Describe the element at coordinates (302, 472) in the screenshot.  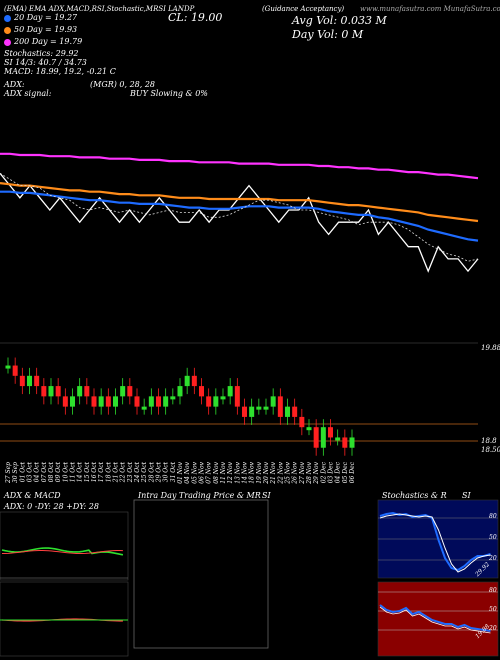
I see `date-tick-label: 27 Nov` at that location.